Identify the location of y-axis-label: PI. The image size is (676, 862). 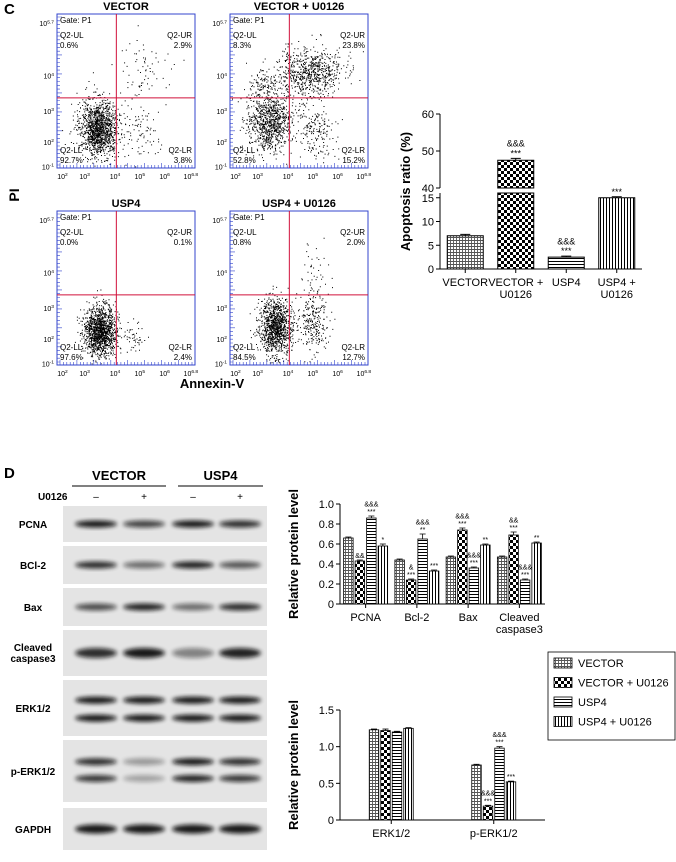
(14, 194).